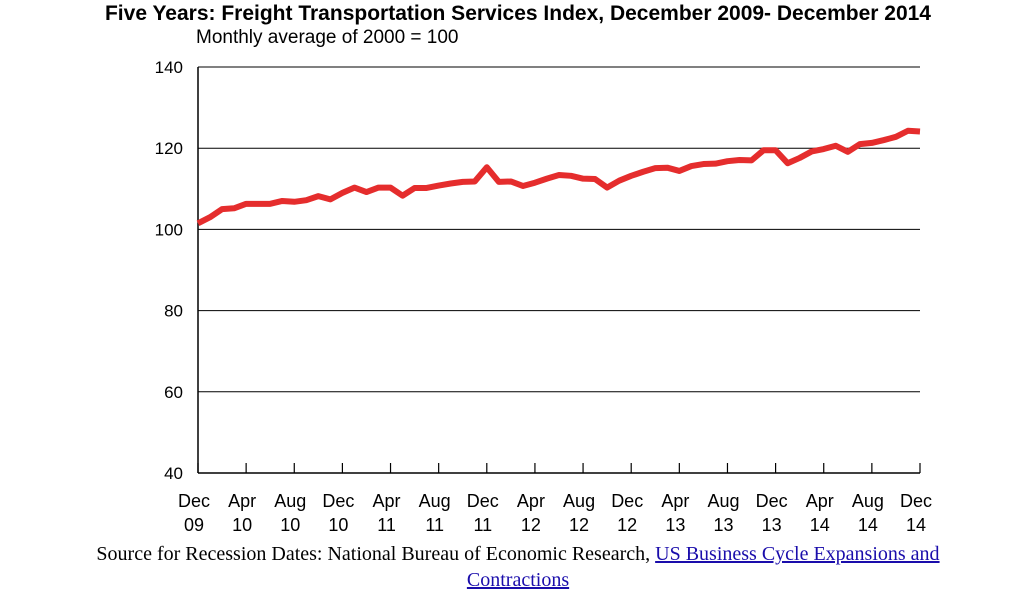 Image resolution: width=1036 pixels, height=593 pixels. I want to click on recession-dates-link-cont: Contractions, so click(518, 580).